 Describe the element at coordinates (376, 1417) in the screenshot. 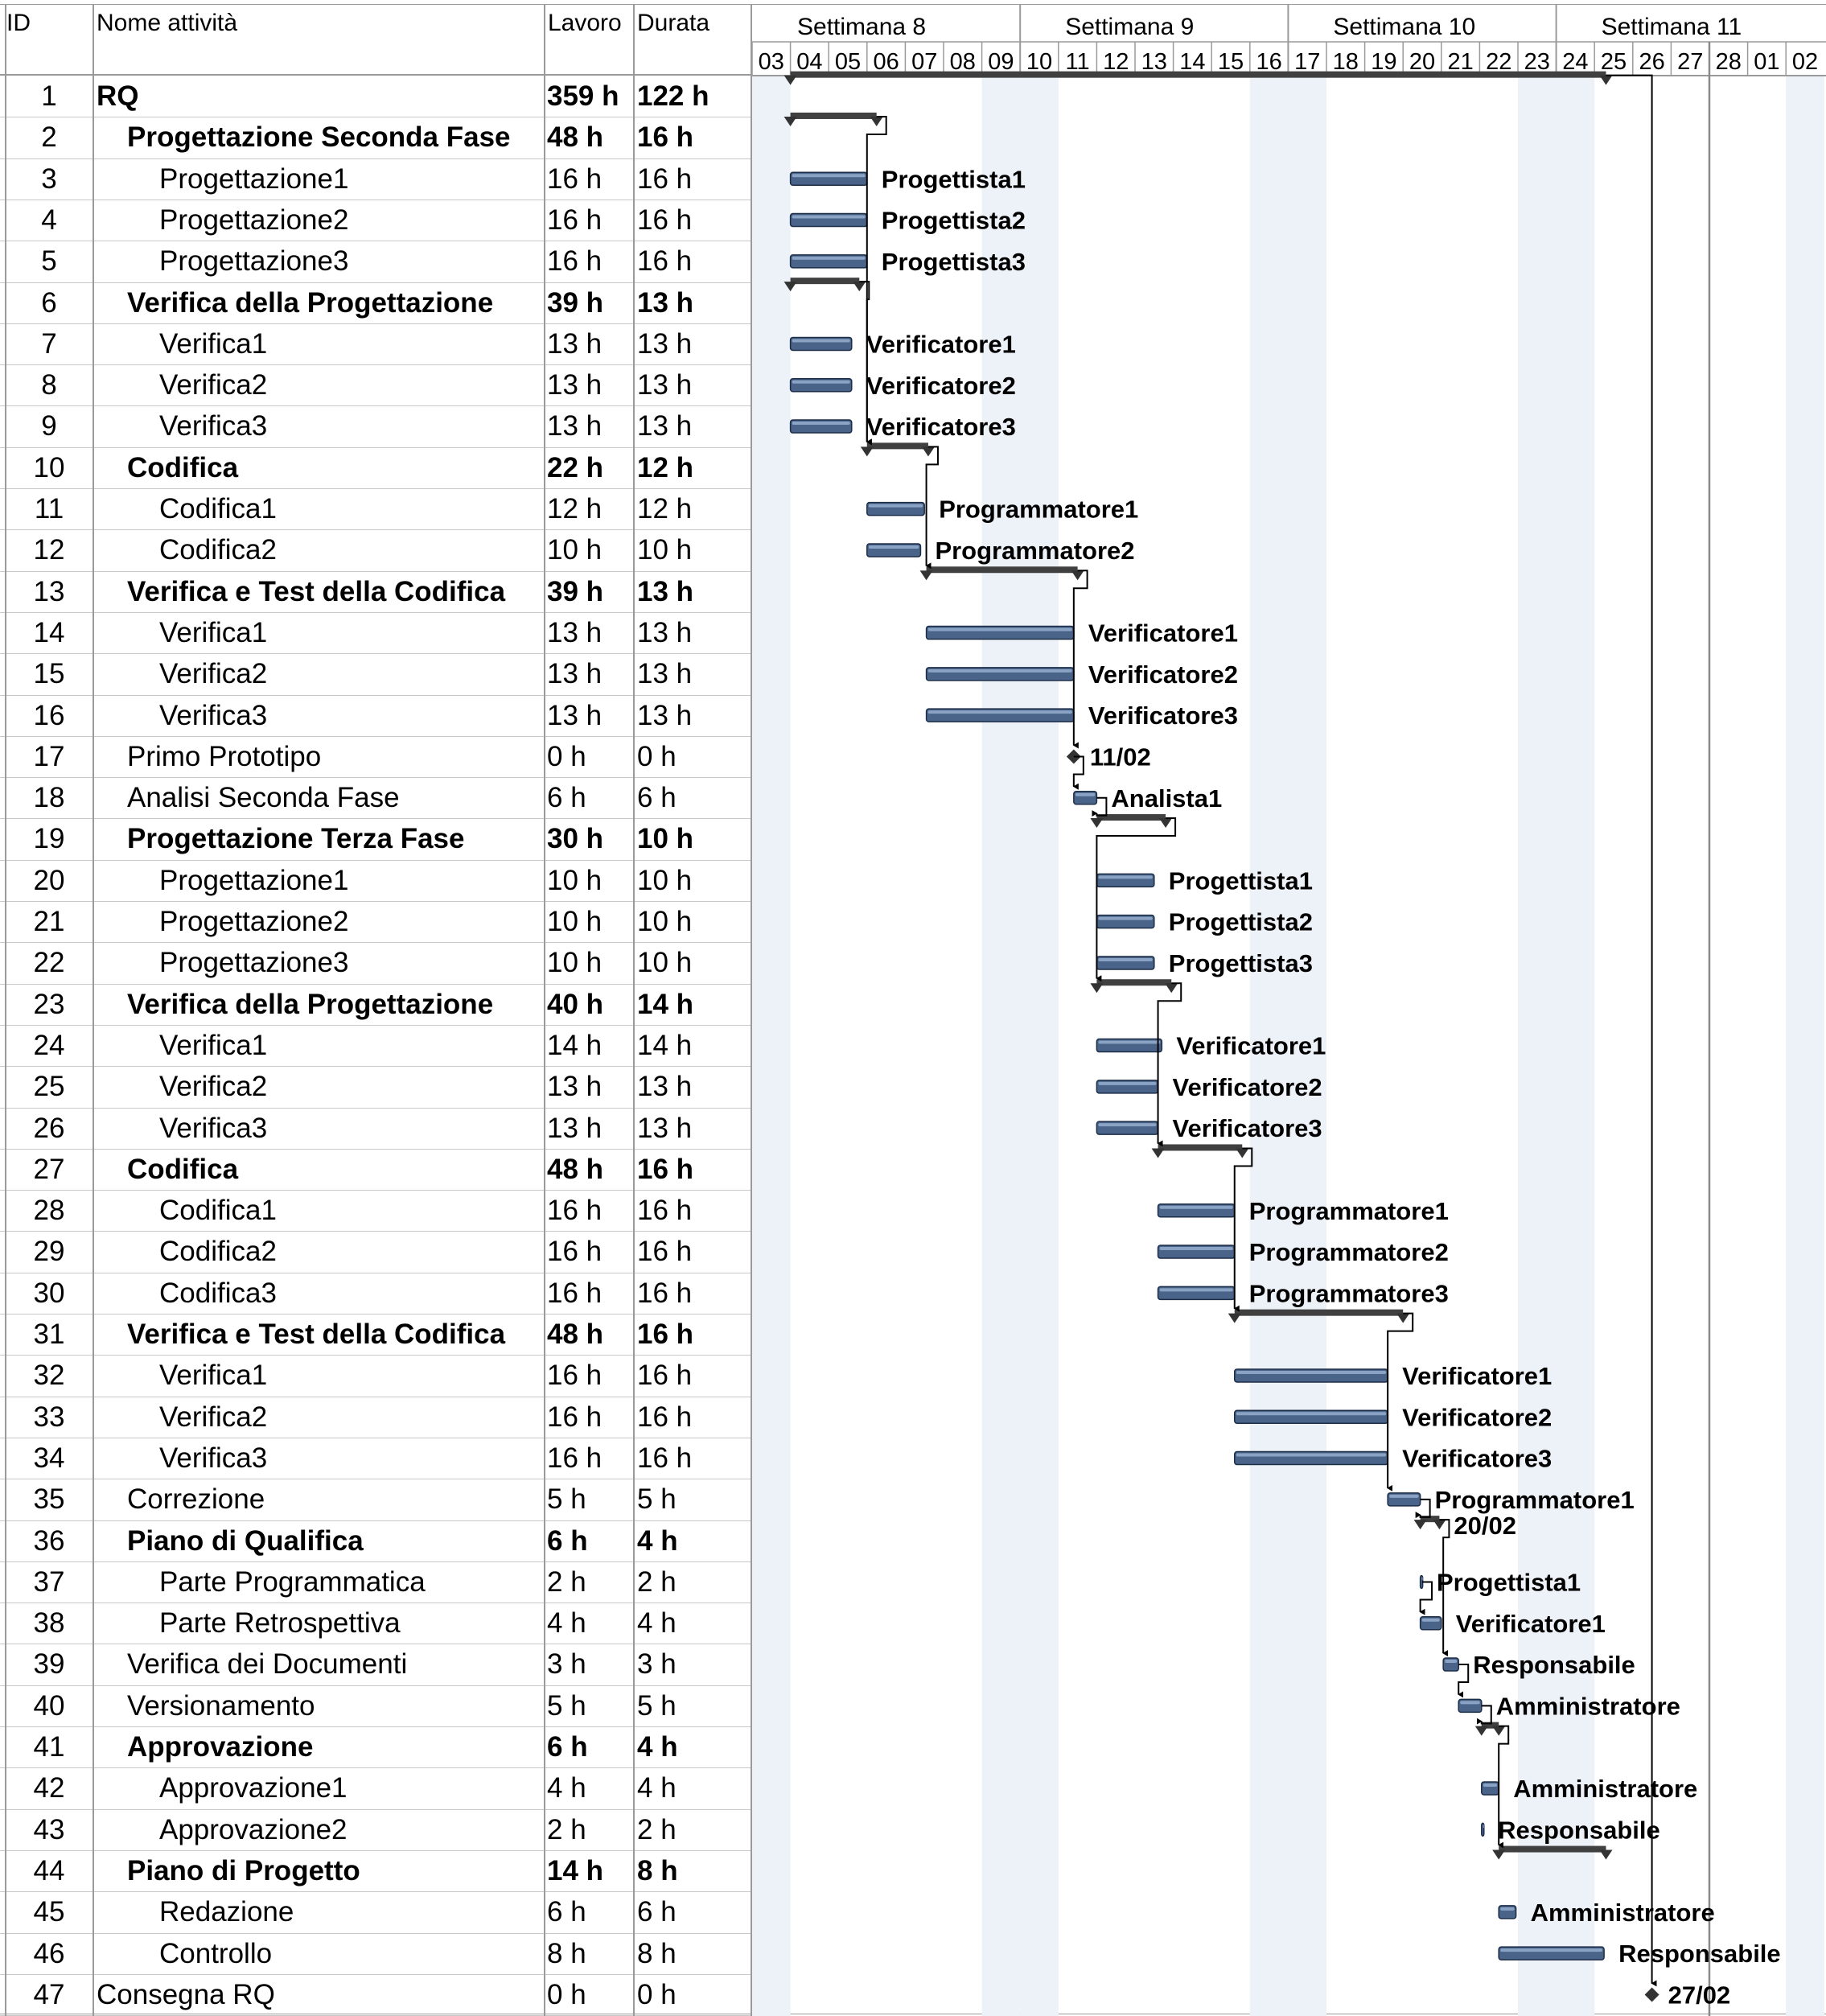

I see `table-row: 33 Verifica2 16 h 16 h` at that location.